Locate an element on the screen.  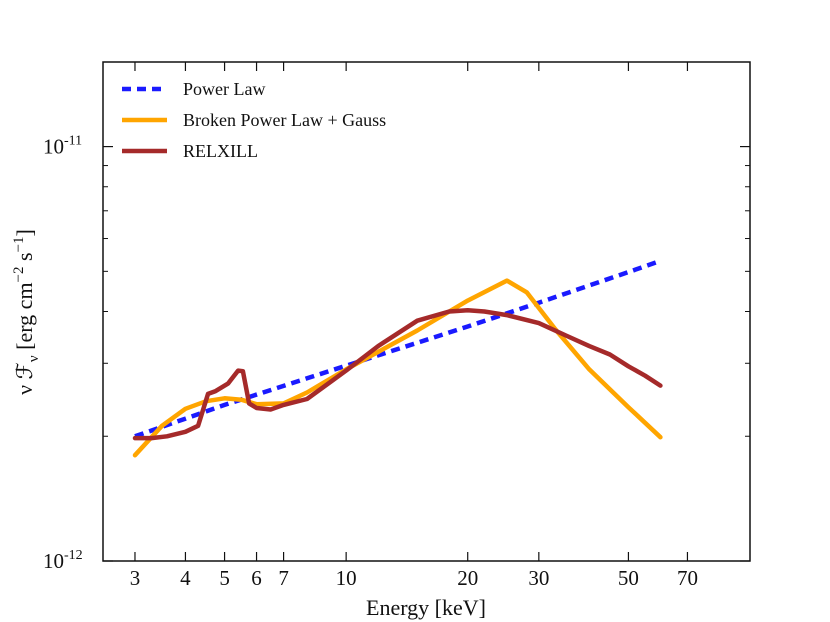
x-tick-label: 10 is located at coordinates (346, 578).